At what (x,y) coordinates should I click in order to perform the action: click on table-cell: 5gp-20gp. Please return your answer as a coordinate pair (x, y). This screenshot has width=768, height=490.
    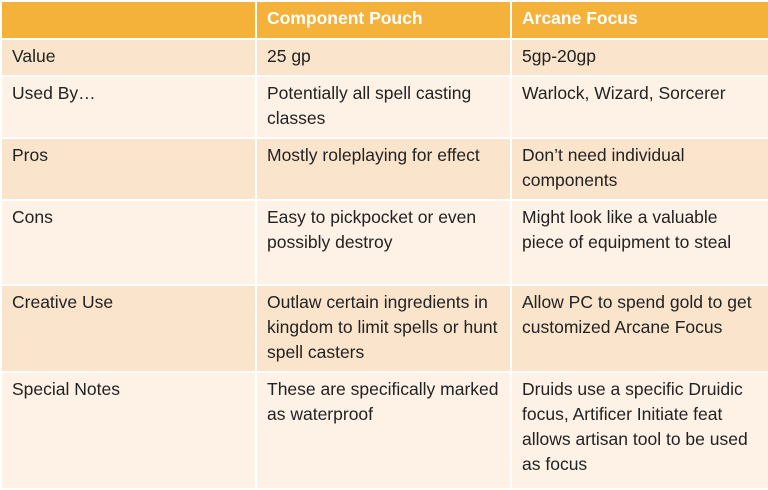
    Looking at the image, I should click on (639, 57).